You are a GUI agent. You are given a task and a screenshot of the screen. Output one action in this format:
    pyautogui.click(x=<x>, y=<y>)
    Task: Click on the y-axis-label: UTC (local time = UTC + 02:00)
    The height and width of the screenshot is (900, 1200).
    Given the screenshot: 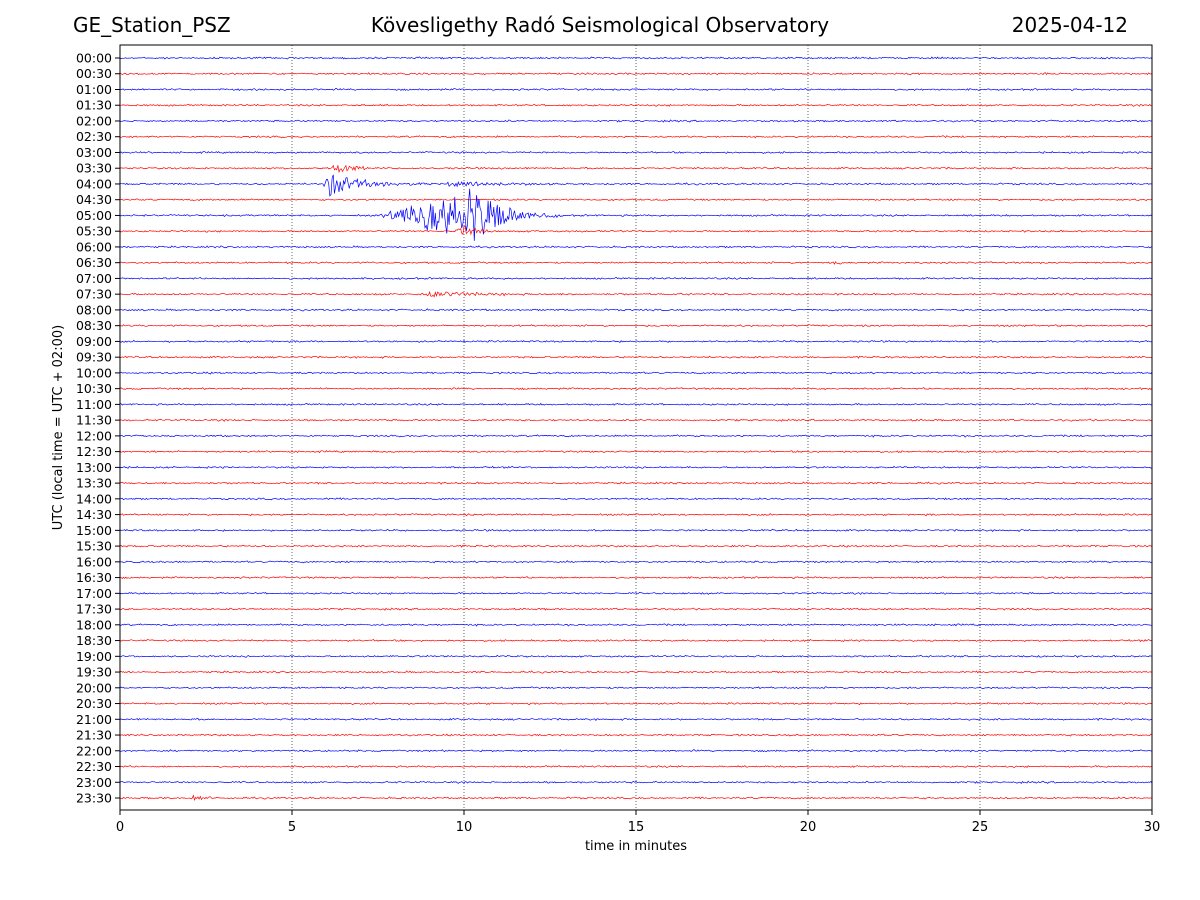 What is the action you would take?
    pyautogui.click(x=58, y=427)
    